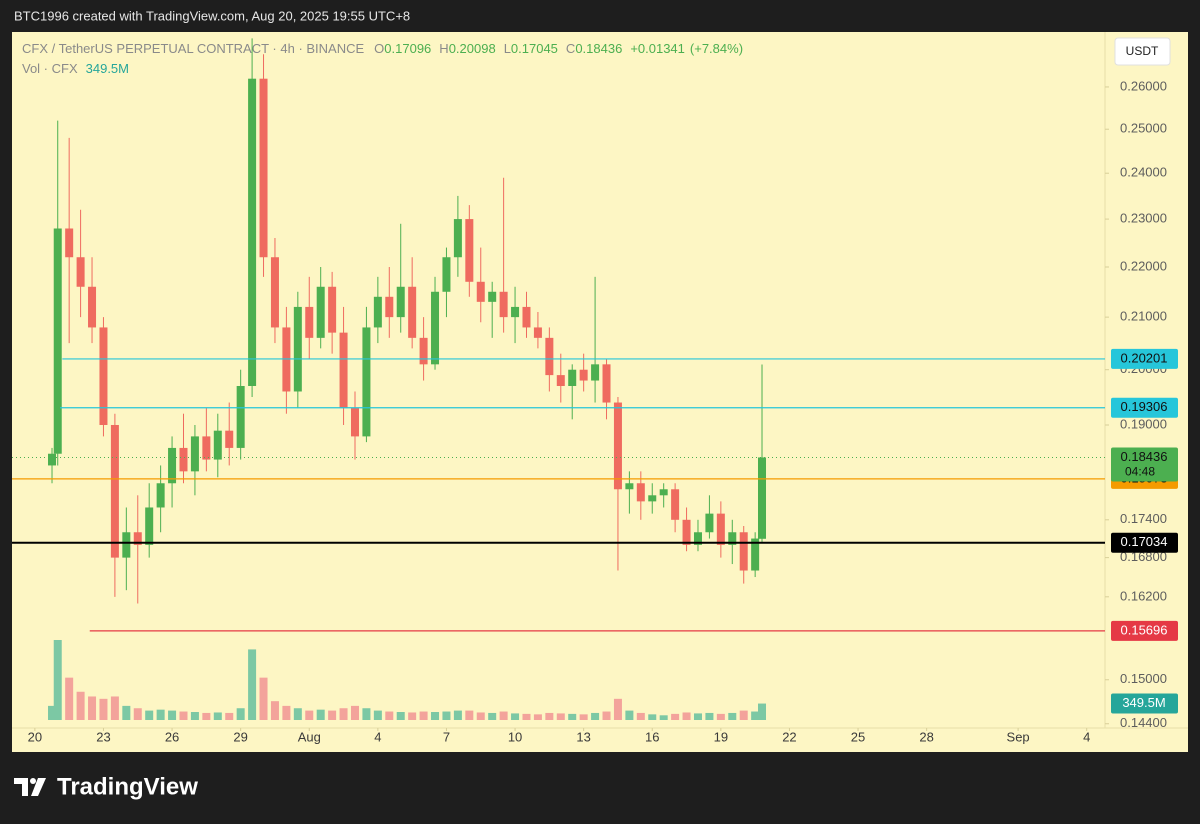 Image resolution: width=1200 pixels, height=824 pixels. Describe the element at coordinates (103, 736) in the screenshot. I see `x-tick-label: 23` at that location.